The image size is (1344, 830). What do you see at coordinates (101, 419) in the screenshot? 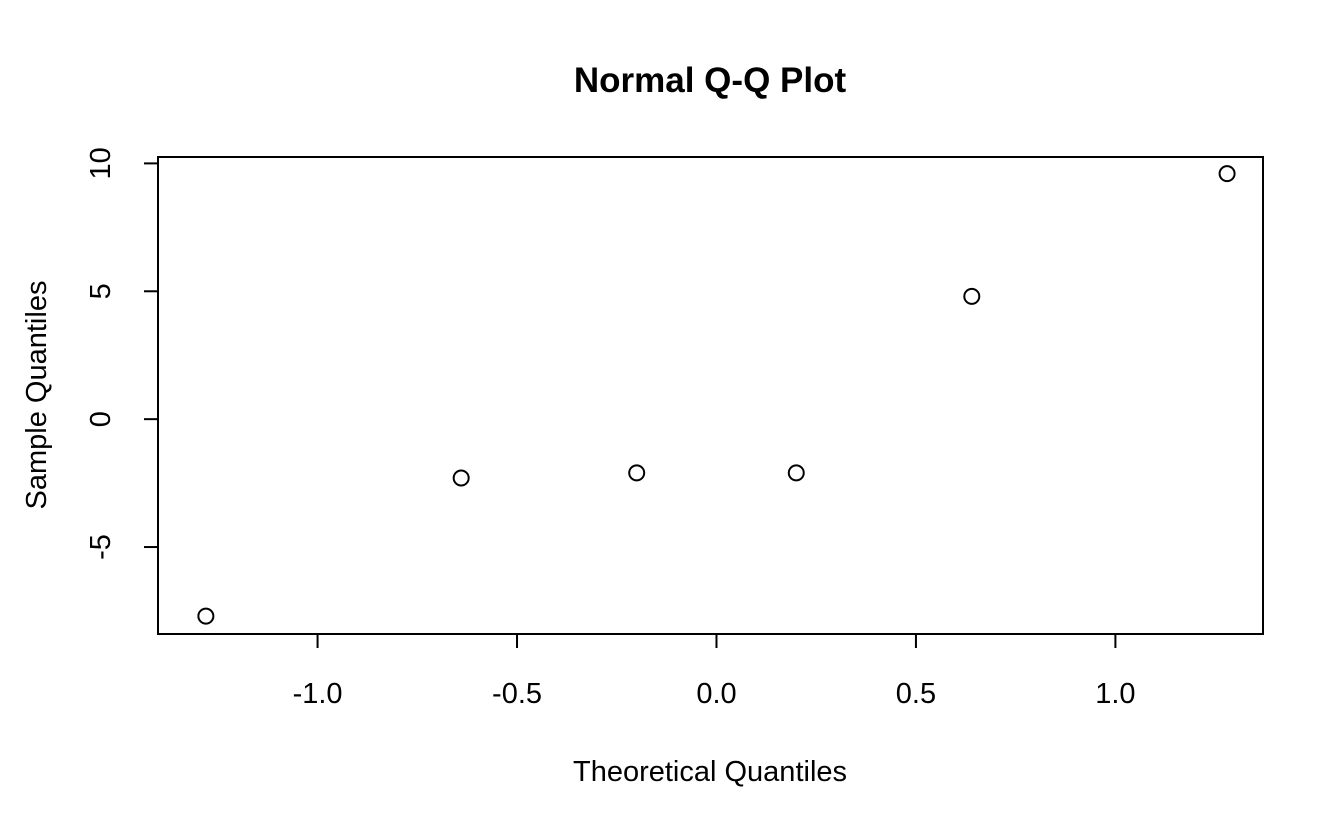
I see `y-tick-label: 0` at bounding box center [101, 419].